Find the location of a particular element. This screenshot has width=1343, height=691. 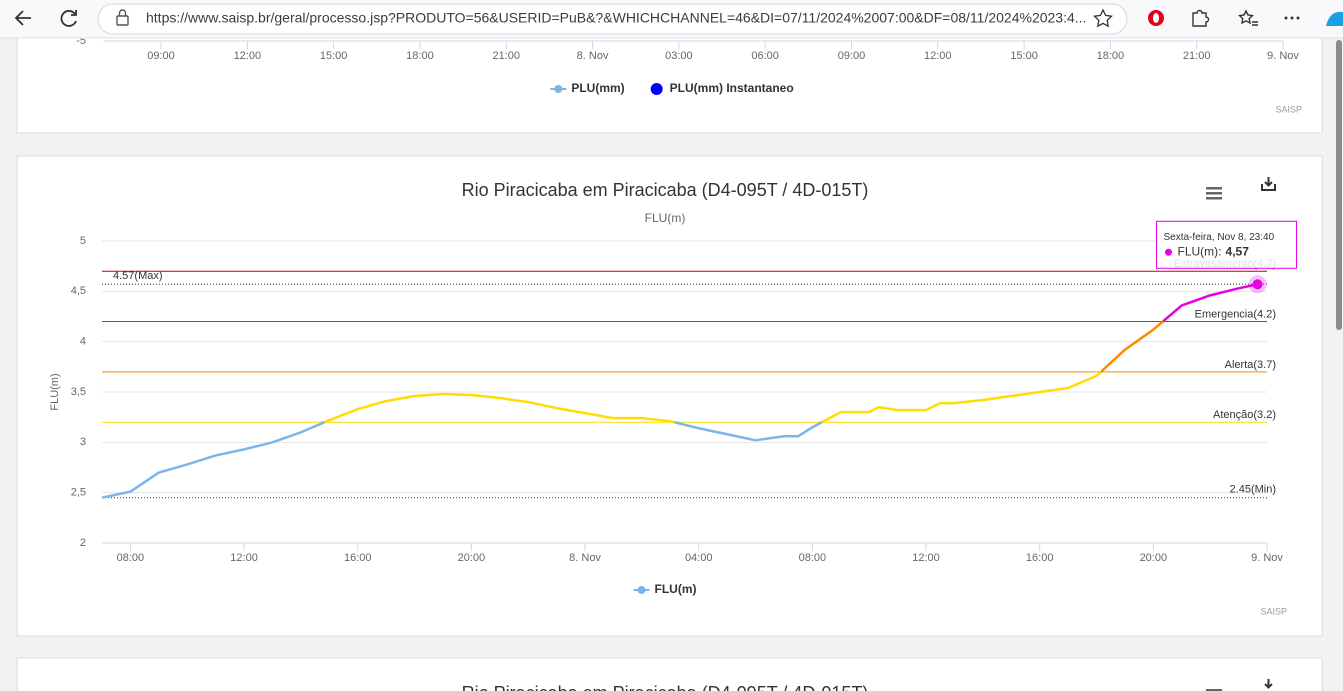

legend: PLU(mm) PLU(mm) Instantaneo is located at coordinates (672, 88).